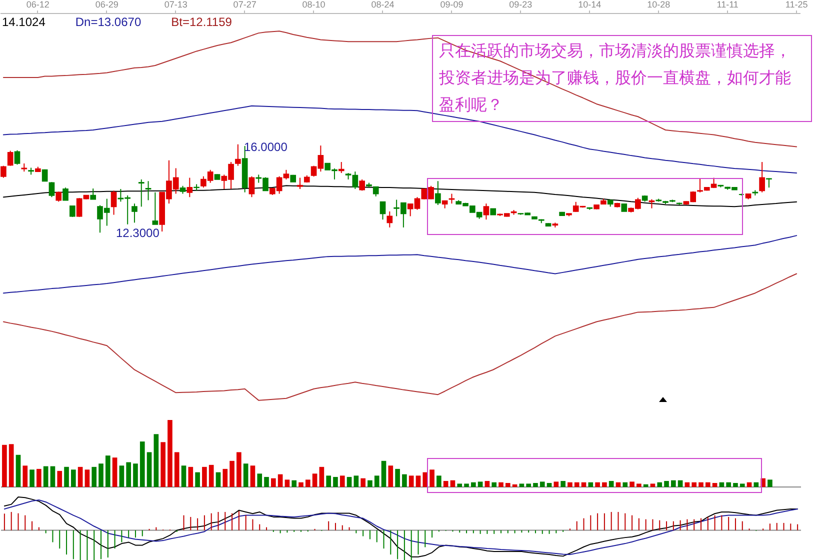 Image resolution: width=814 pixels, height=560 pixels. Describe the element at coordinates (108, 22) in the screenshot. I see `annotation: Dn=13.0670` at that location.